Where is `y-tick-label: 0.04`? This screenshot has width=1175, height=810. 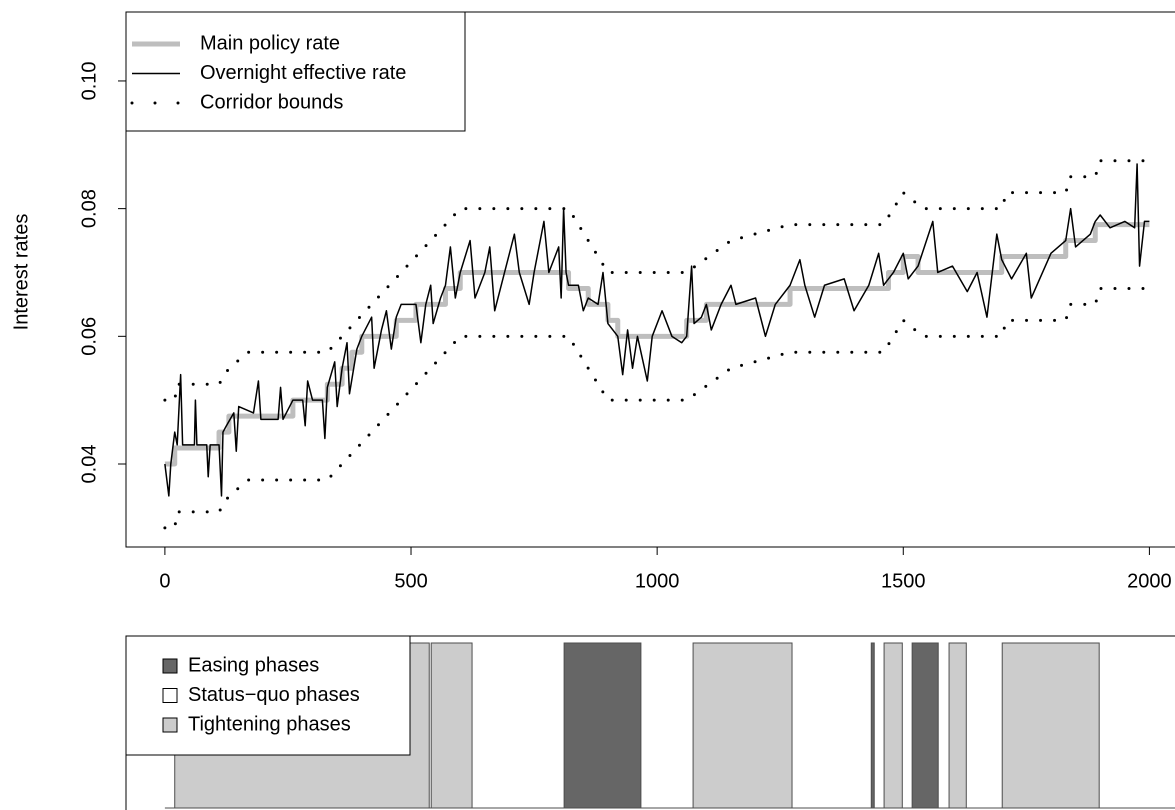 y-tick-label: 0.04 is located at coordinates (89, 464).